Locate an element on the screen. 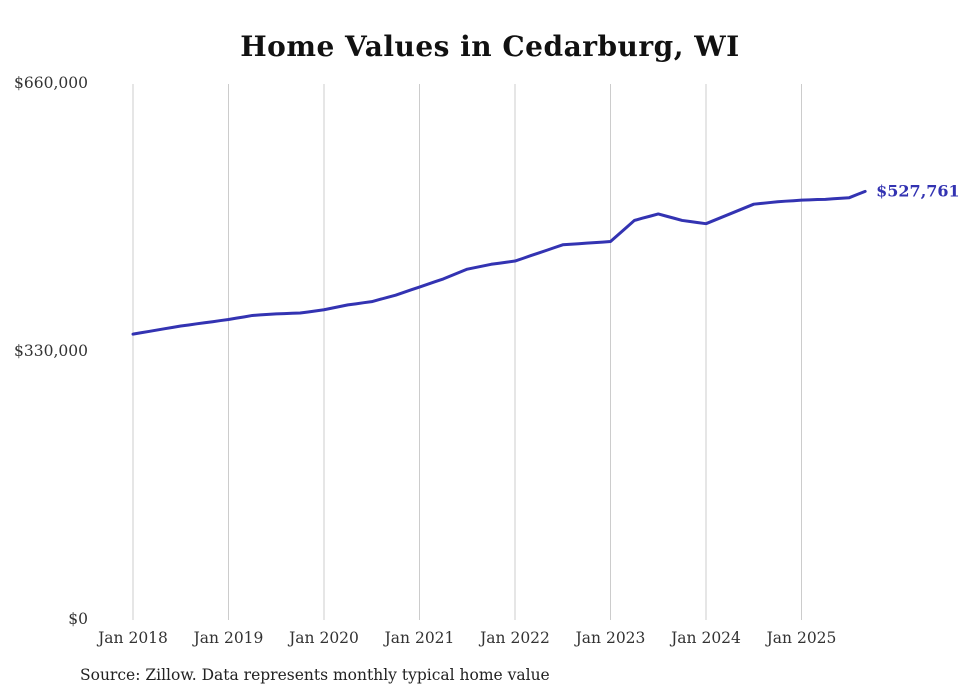 The height and width of the screenshot is (699, 980). end-value-label: $527,761 is located at coordinates (918, 190).